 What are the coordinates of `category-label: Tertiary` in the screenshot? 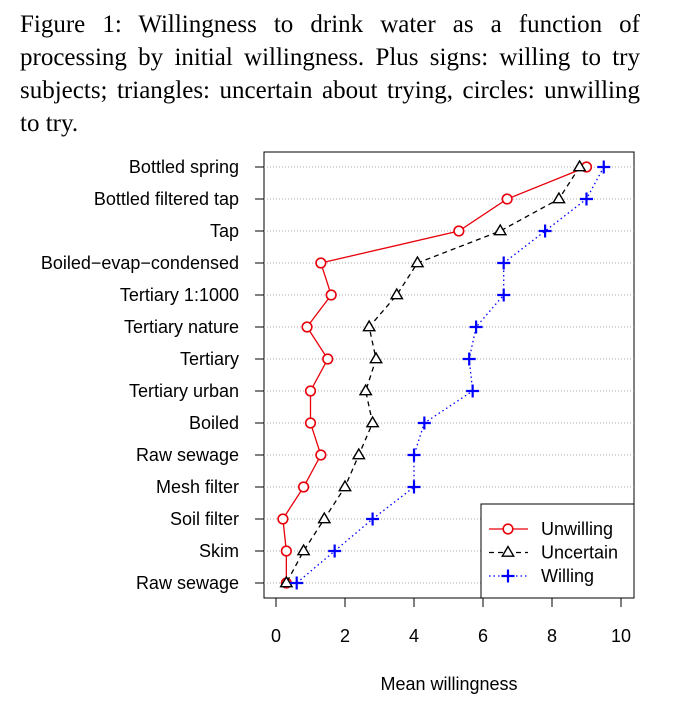 It's located at (209, 359).